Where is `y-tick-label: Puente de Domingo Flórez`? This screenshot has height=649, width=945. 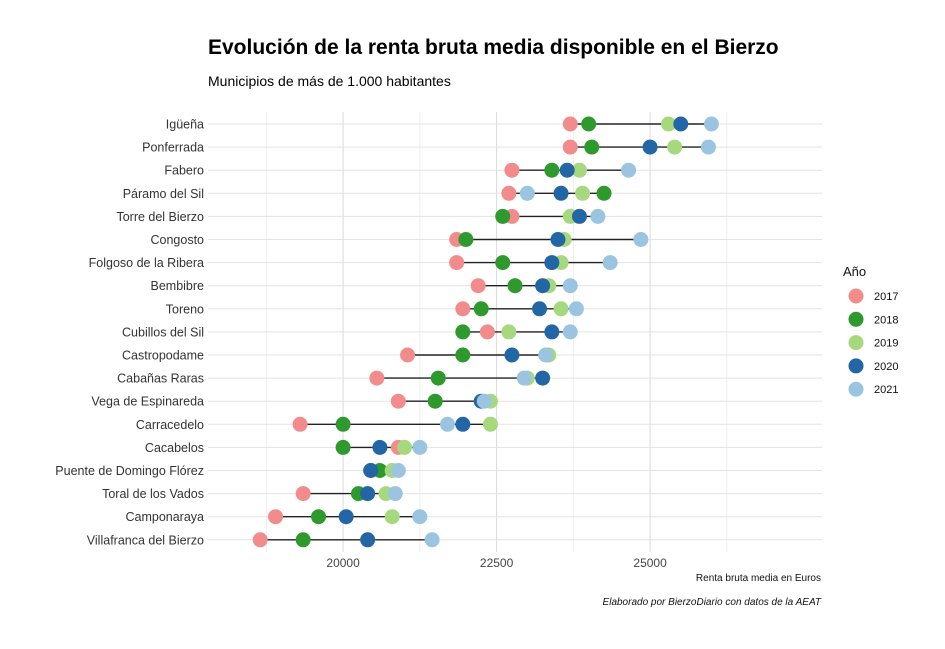
y-tick-label: Puente de Domingo Flórez is located at coordinates (129, 471).